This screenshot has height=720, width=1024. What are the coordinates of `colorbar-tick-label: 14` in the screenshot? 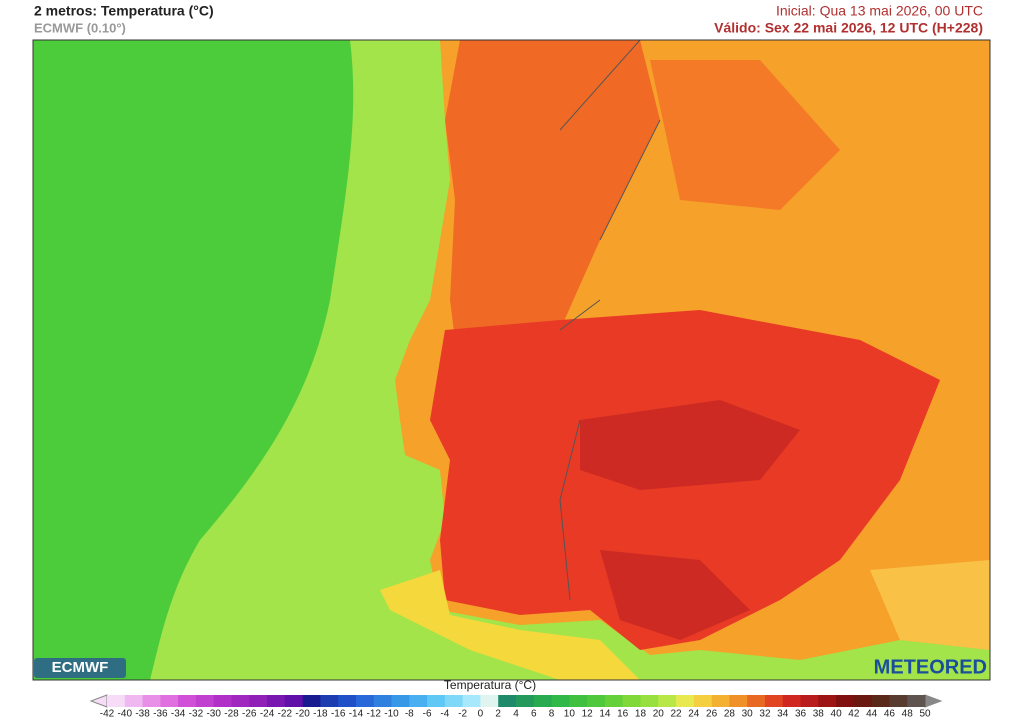 It's located at (605, 714).